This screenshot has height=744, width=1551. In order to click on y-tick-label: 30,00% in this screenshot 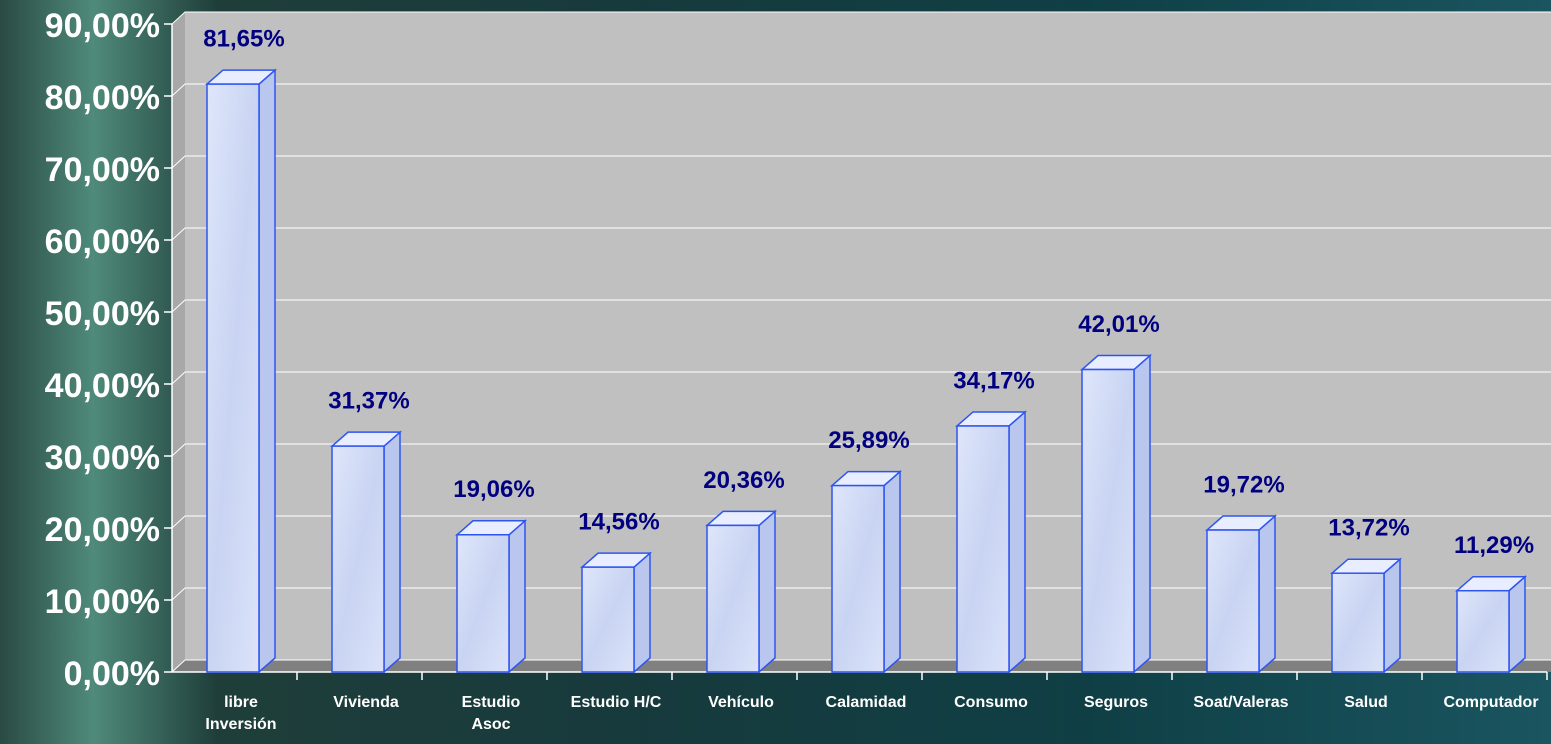, I will do `click(102, 458)`.